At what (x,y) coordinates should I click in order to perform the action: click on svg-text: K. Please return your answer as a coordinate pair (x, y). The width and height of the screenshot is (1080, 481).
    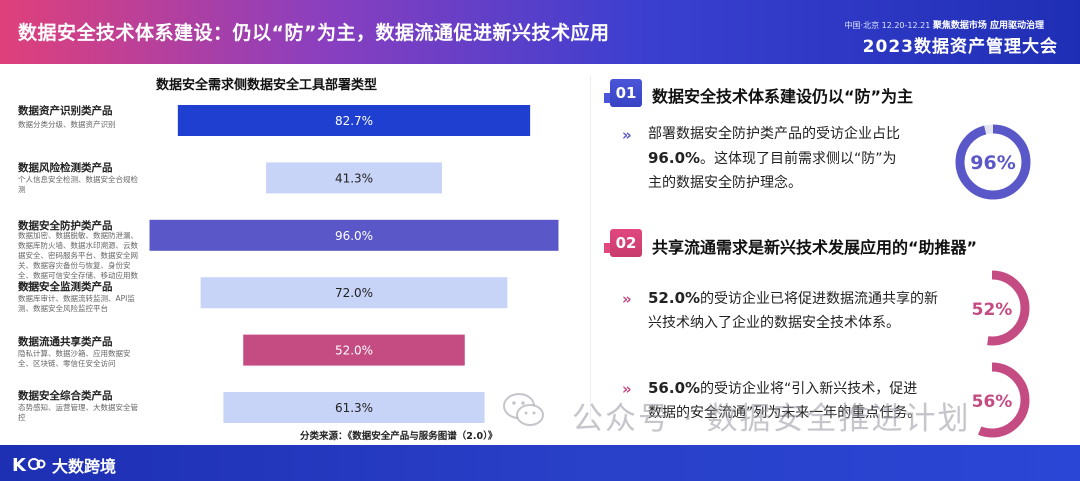
    Looking at the image, I should click on (19, 465).